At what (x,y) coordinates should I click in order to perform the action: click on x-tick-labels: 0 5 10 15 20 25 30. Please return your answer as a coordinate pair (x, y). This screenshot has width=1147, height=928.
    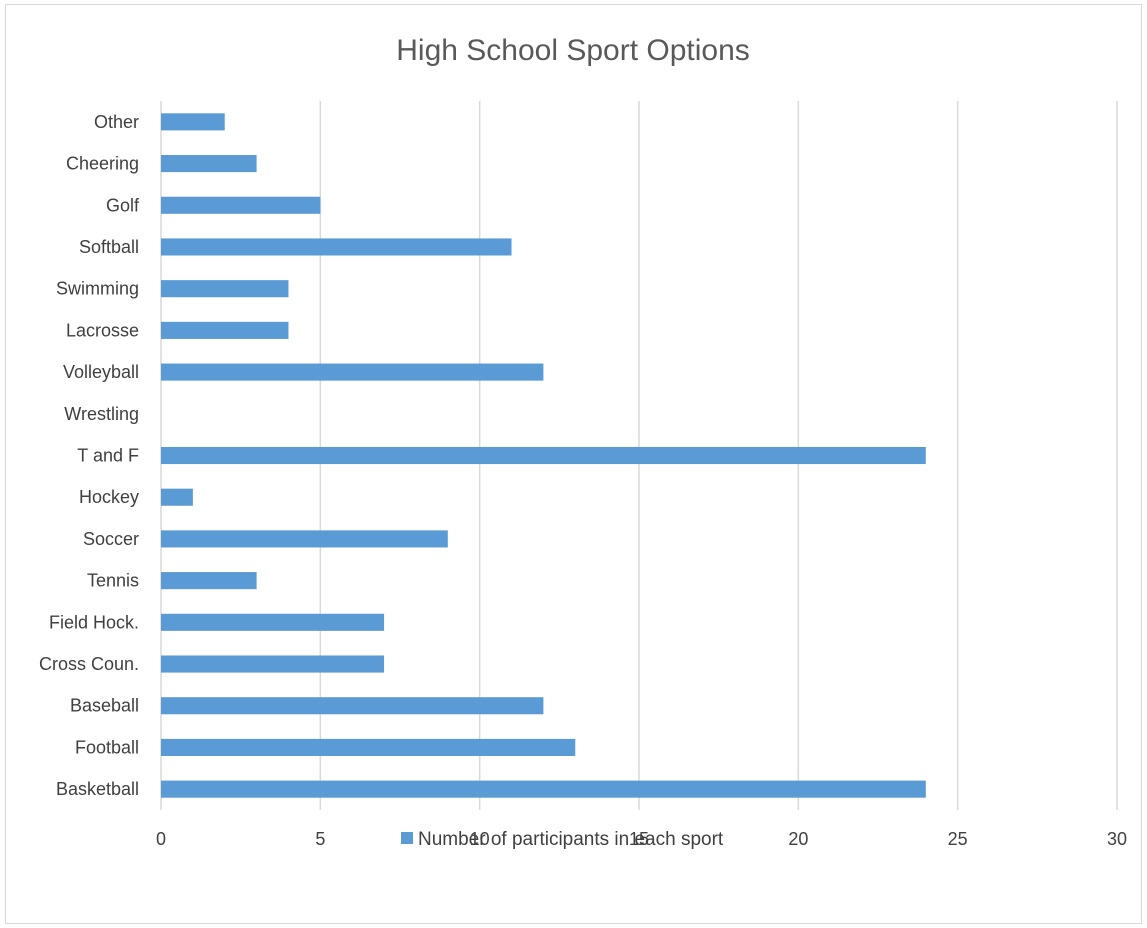
    Looking at the image, I should click on (641, 839).